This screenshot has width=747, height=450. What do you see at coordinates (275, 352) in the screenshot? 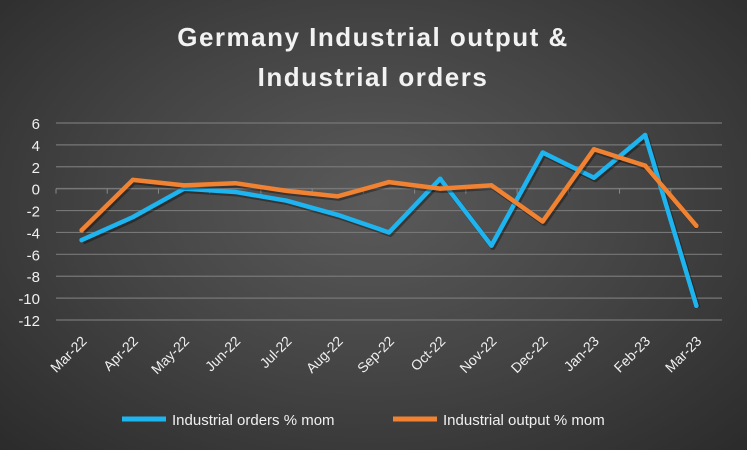
I see `x-tick-label: Jul-22` at bounding box center [275, 352].